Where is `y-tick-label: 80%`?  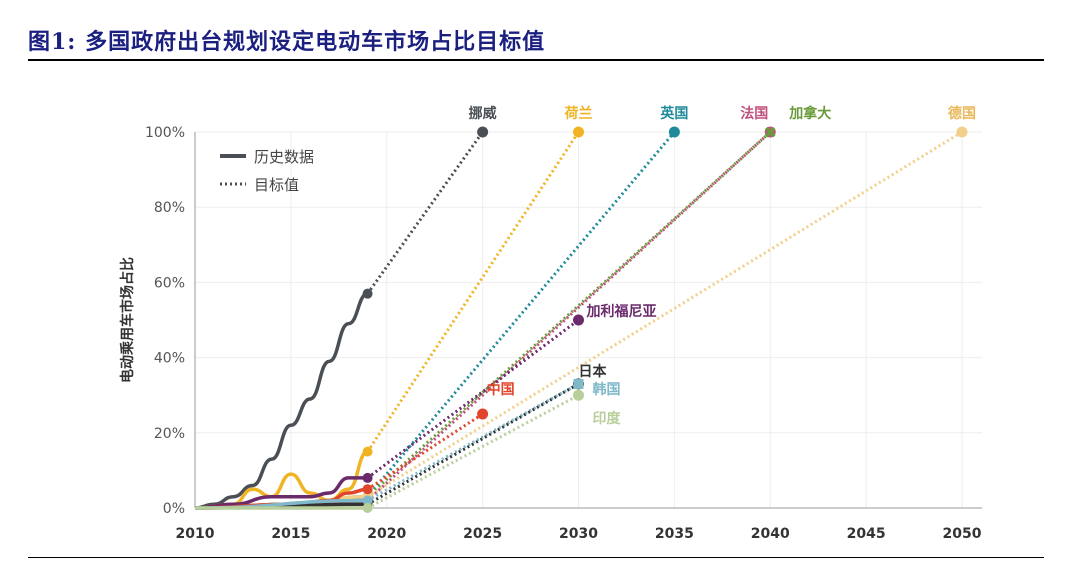
y-tick-label: 80% is located at coordinates (169, 208).